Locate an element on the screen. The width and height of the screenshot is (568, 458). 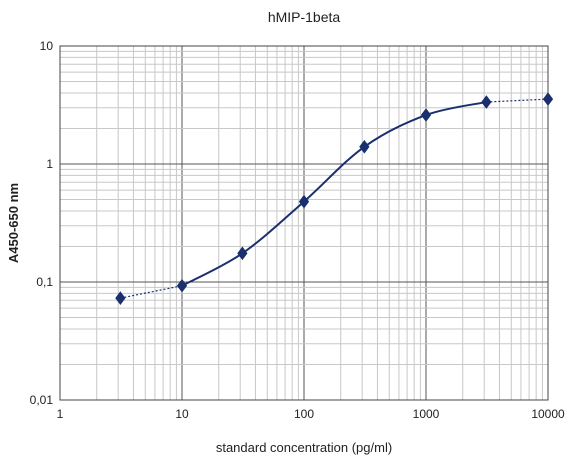
y-tick-labels: 0,01 0,1 1 10 is located at coordinates (42, 223).